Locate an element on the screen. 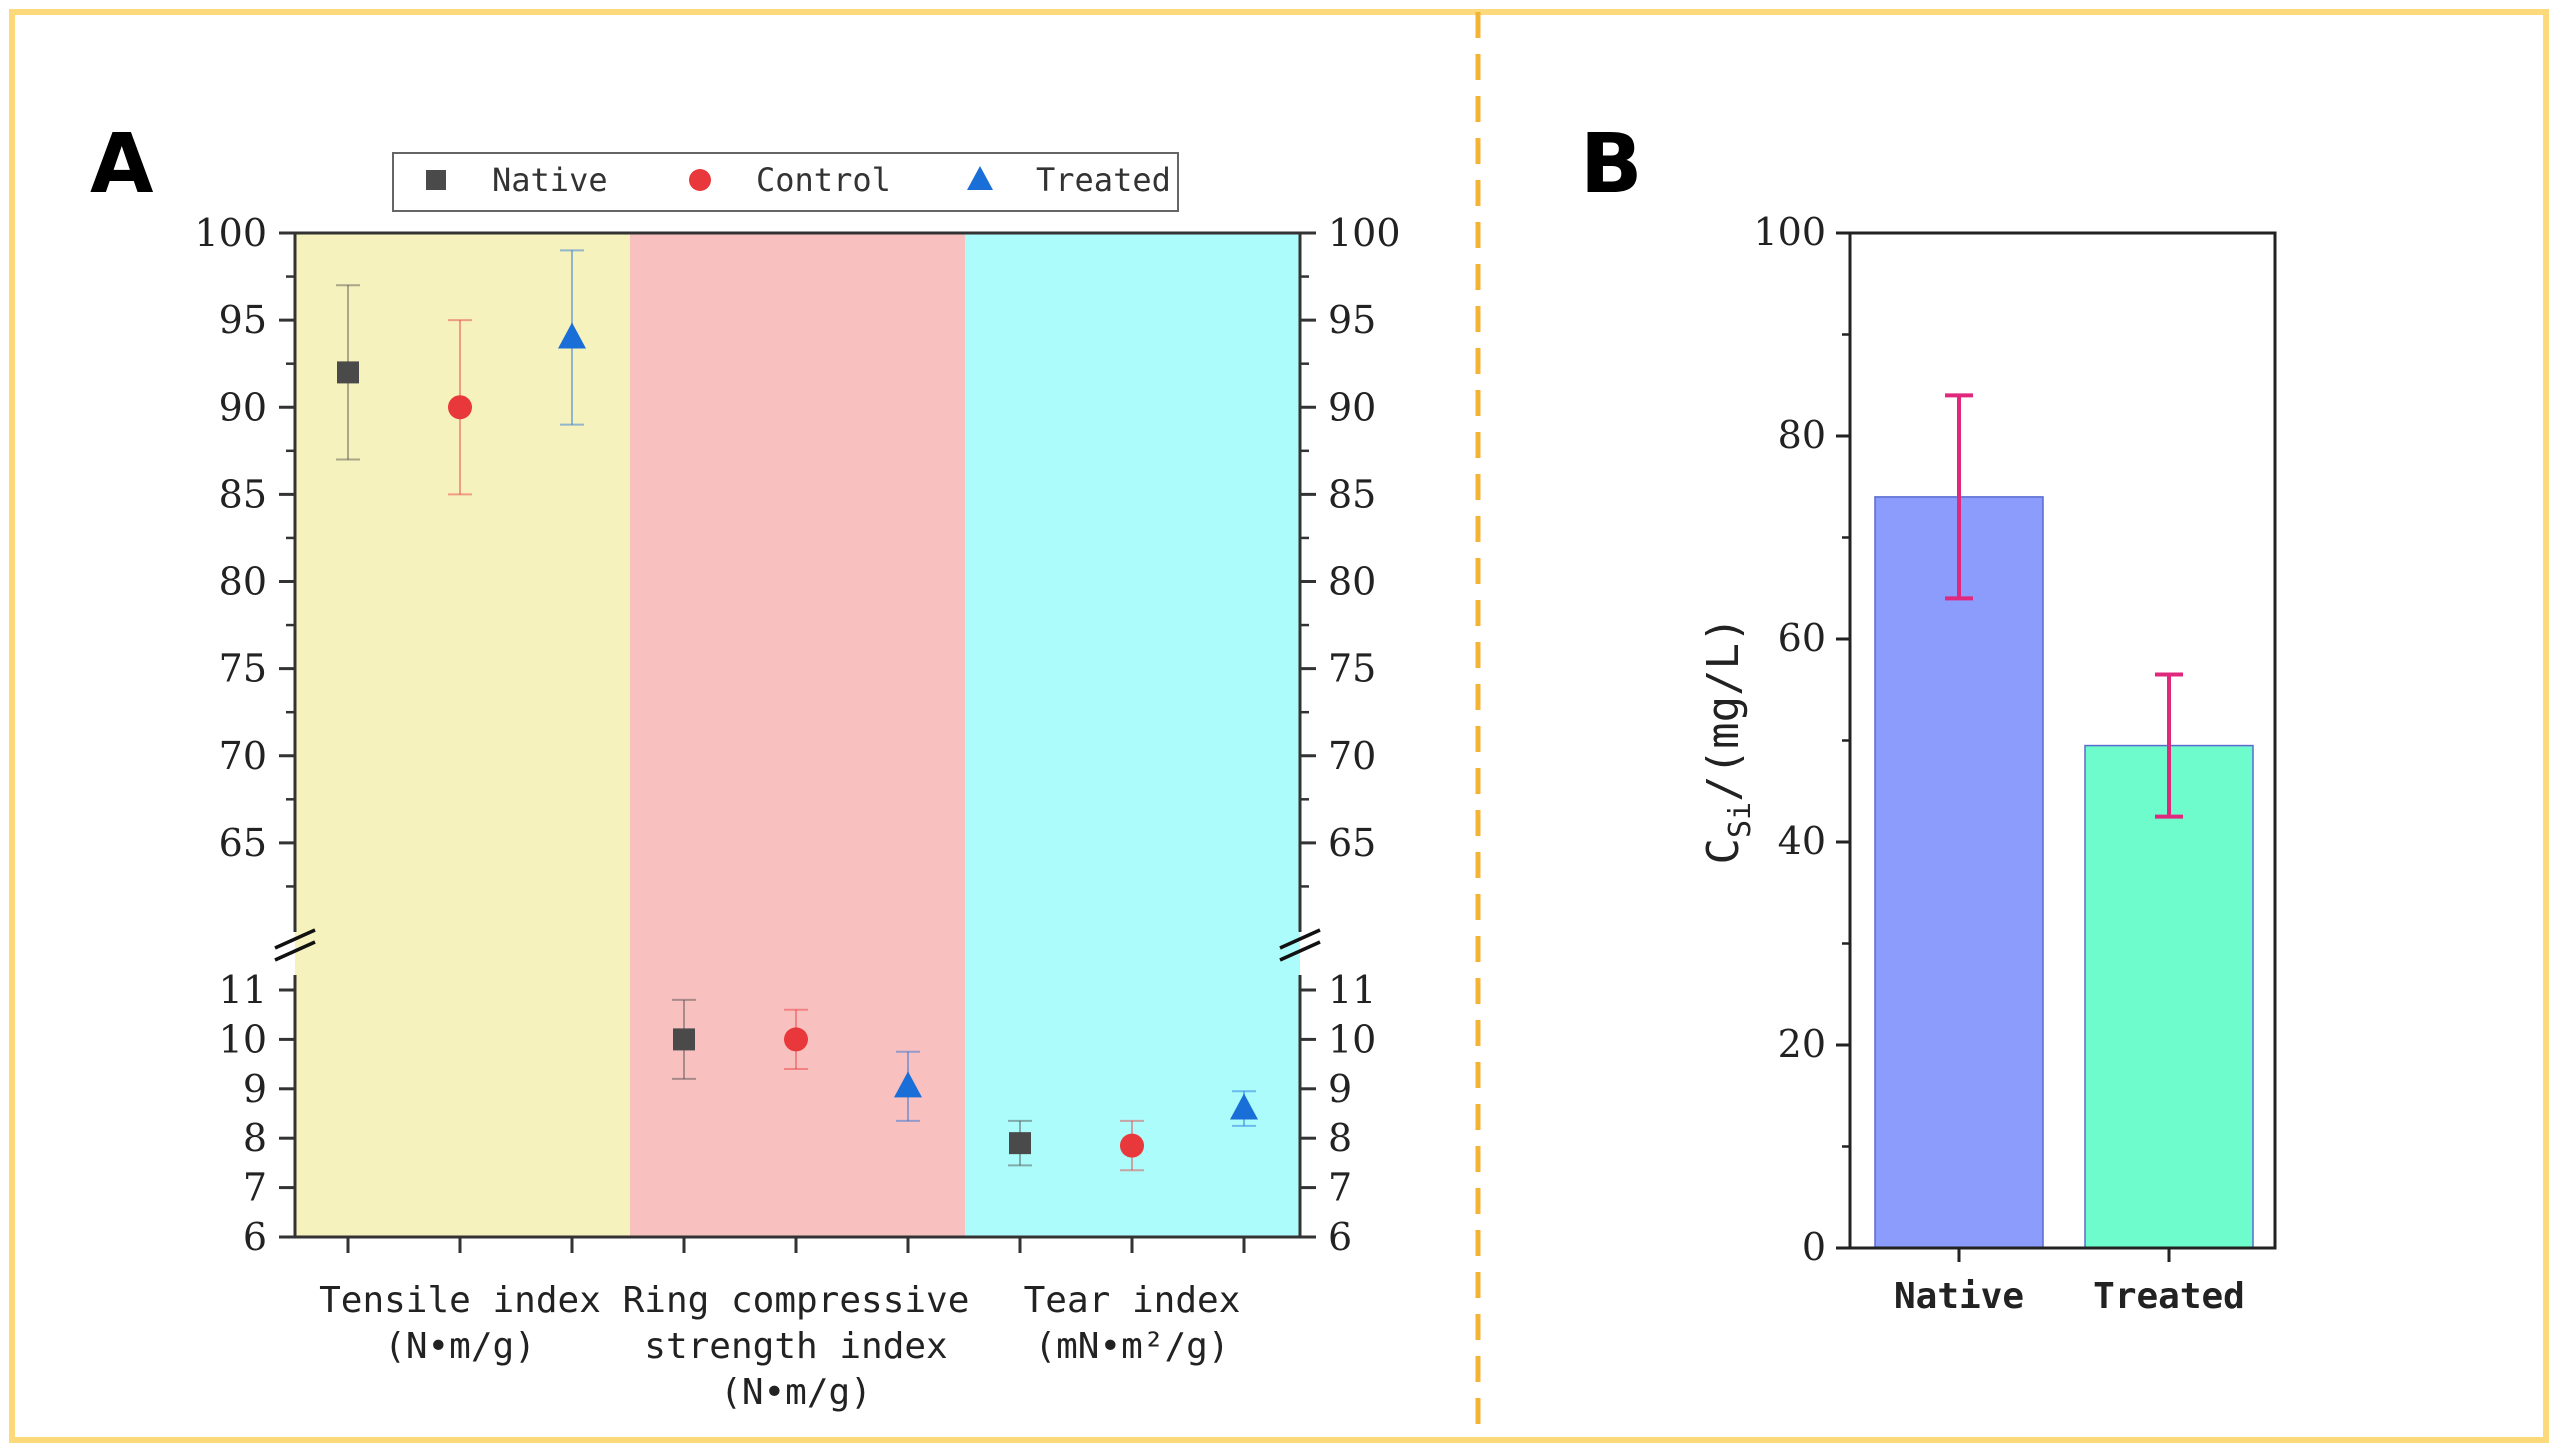 The width and height of the screenshot is (2558, 1452). panel-b-letter: B is located at coordinates (1611, 164).